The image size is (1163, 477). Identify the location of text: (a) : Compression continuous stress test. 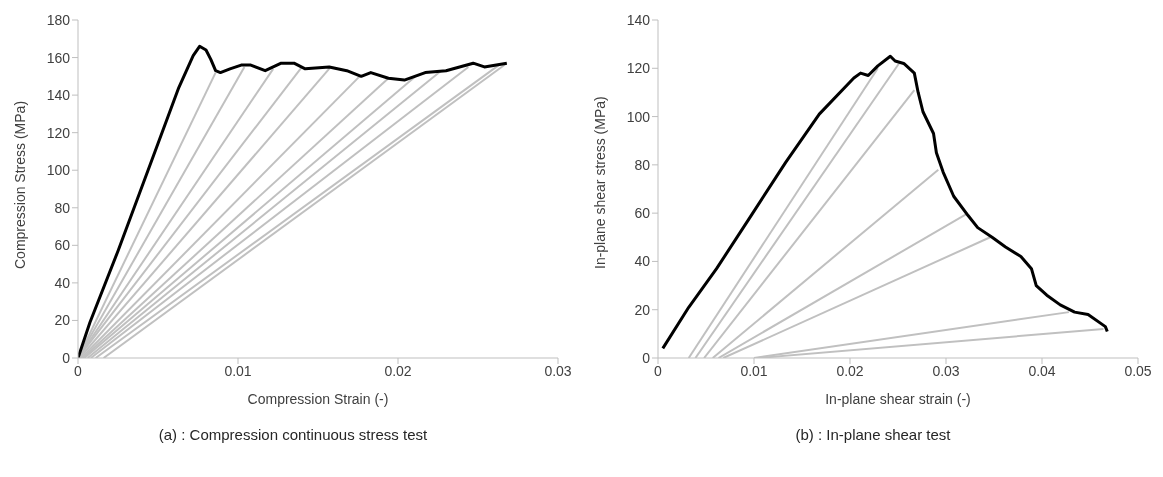
(293, 434).